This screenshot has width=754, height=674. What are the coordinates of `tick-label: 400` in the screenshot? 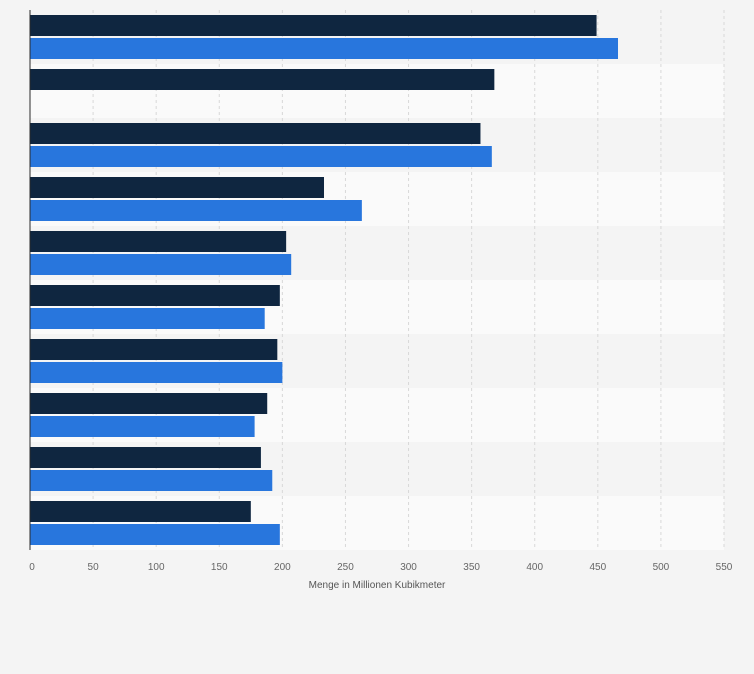 It's located at (534, 567).